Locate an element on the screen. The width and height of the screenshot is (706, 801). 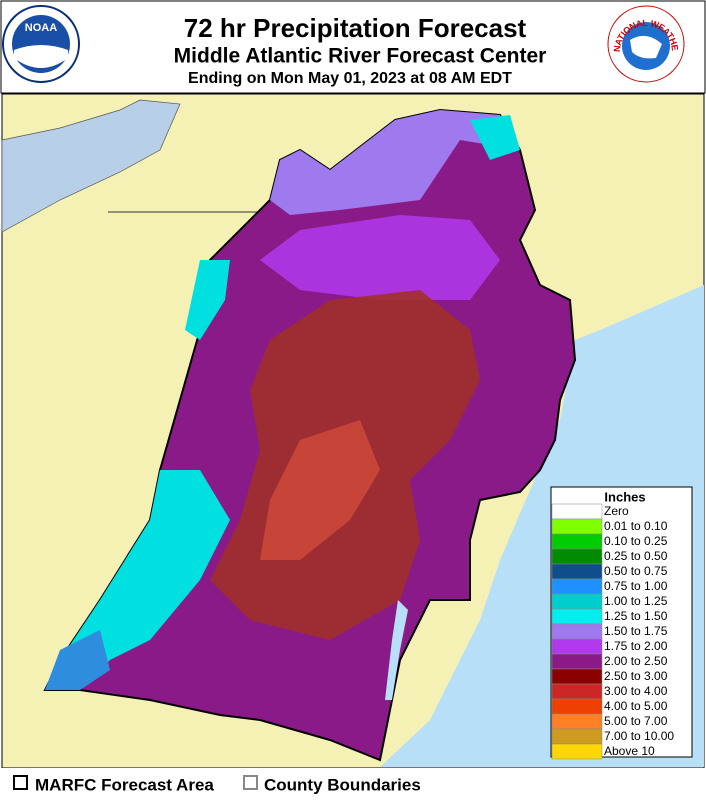
legend-label: 0.10 to 0.25 is located at coordinates (636, 541).